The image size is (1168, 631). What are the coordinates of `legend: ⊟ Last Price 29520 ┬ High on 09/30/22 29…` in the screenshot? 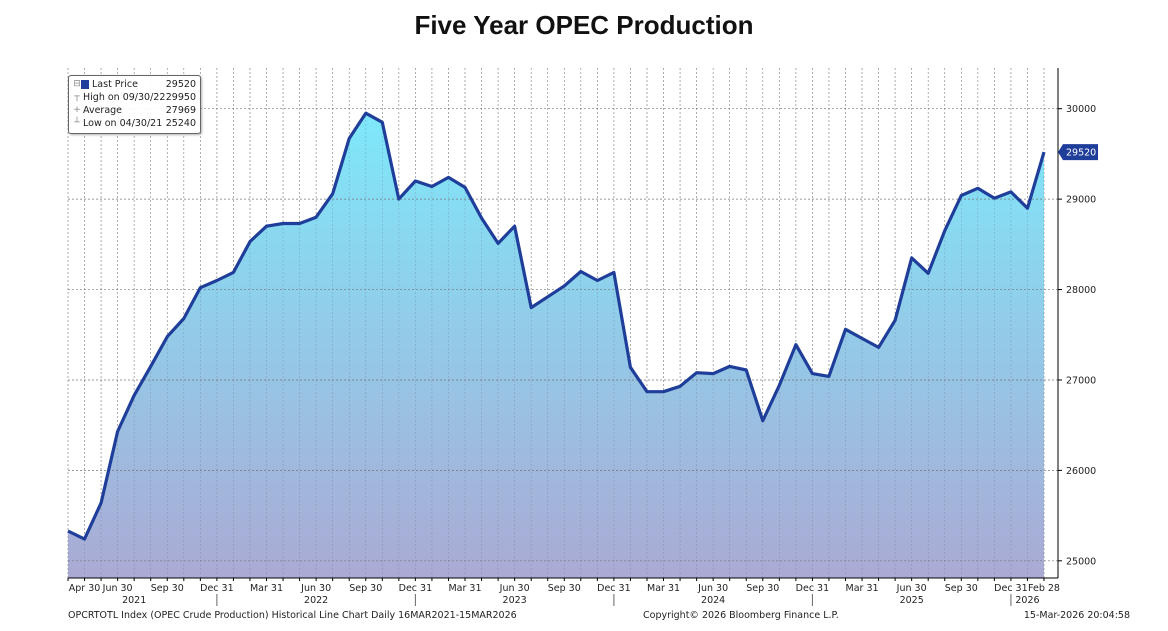 It's located at (134, 104).